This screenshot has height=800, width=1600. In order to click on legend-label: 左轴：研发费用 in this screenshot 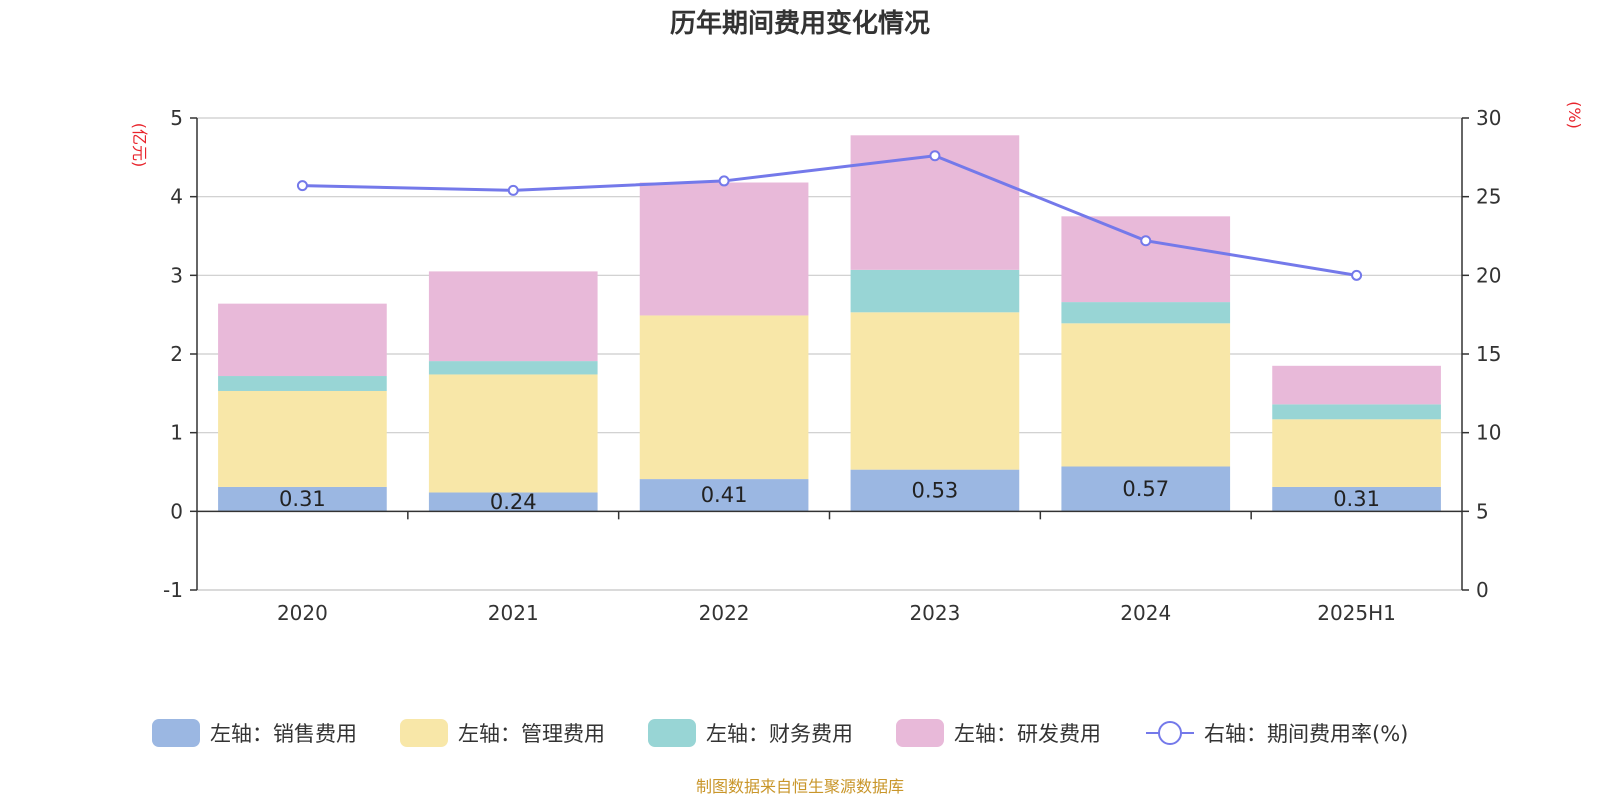, I will do `click(1027, 734)`.